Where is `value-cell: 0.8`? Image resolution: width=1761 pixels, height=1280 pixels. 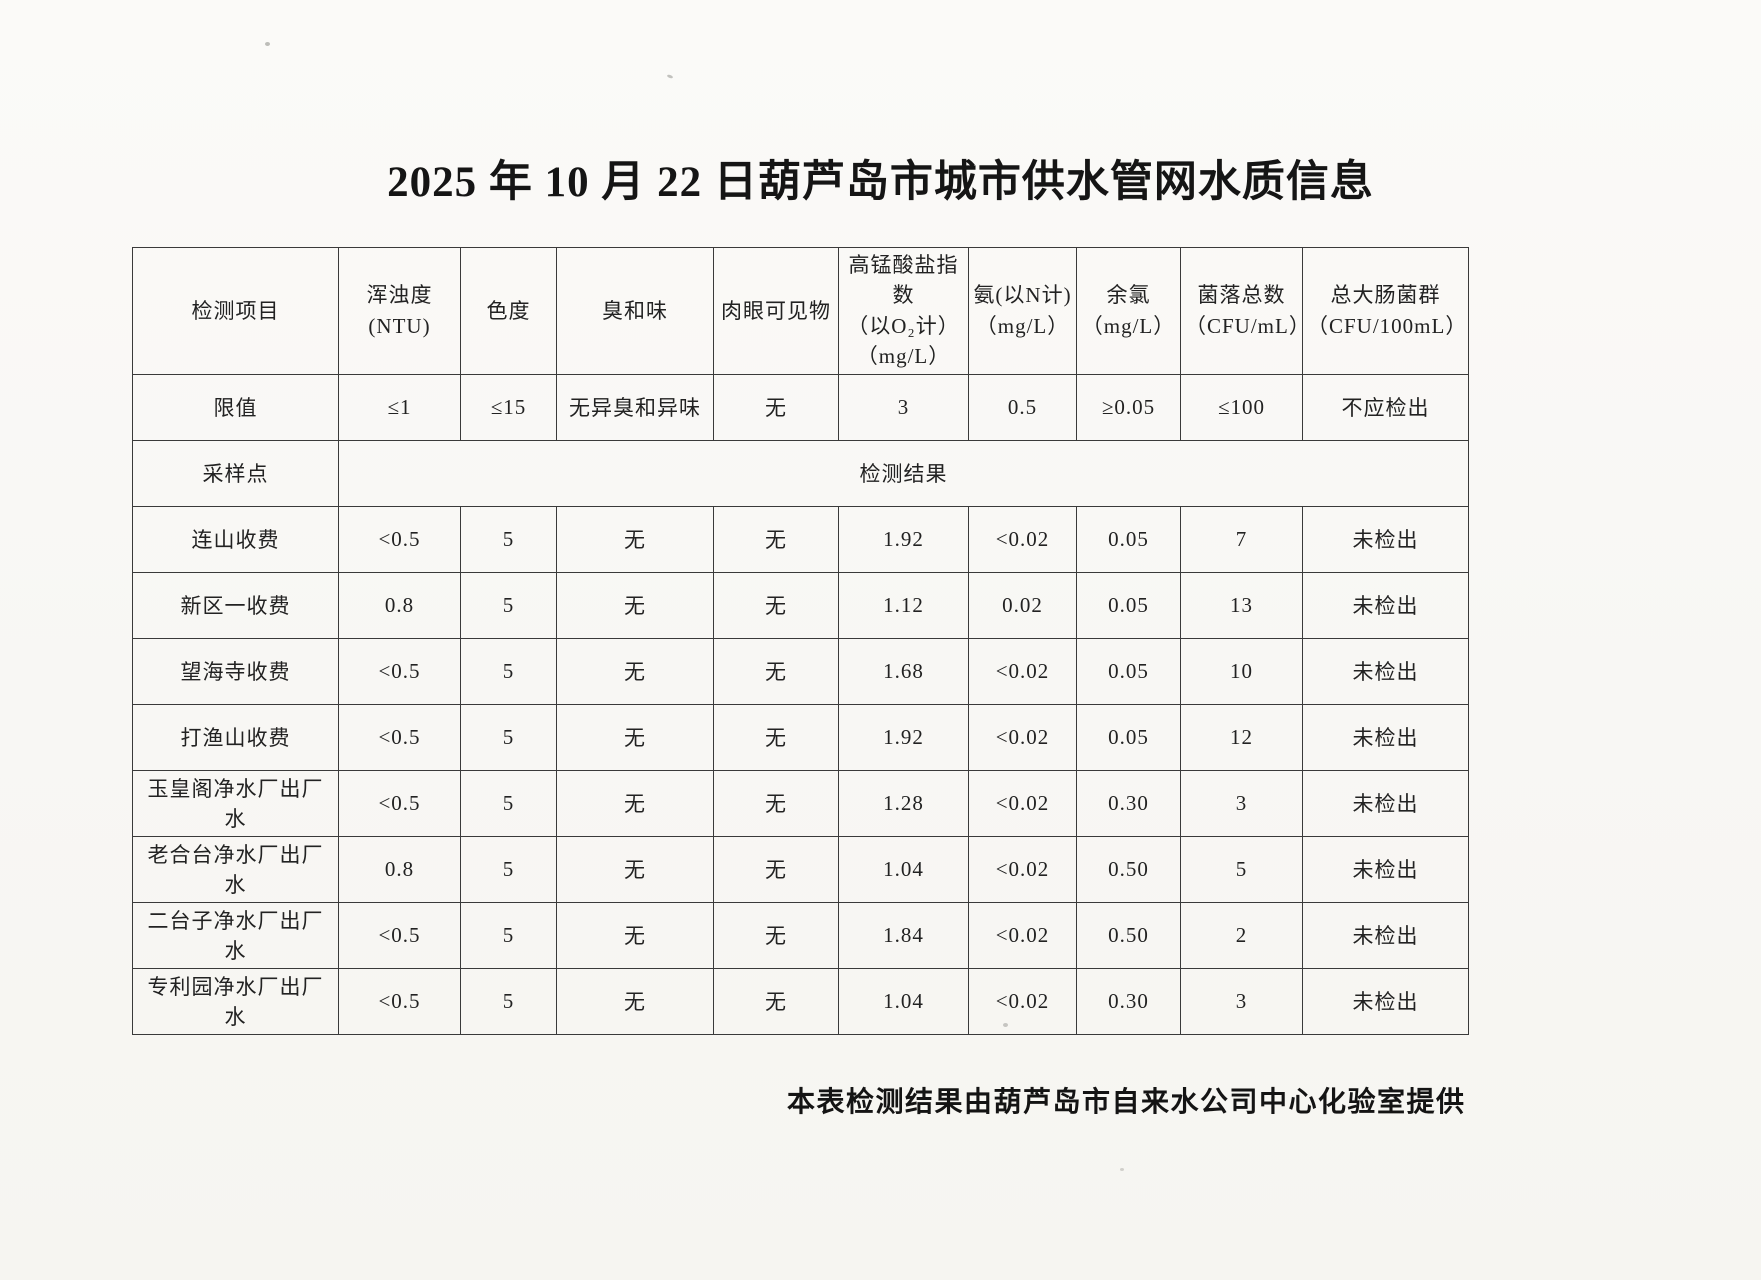
value-cell: 0.8 is located at coordinates (399, 605).